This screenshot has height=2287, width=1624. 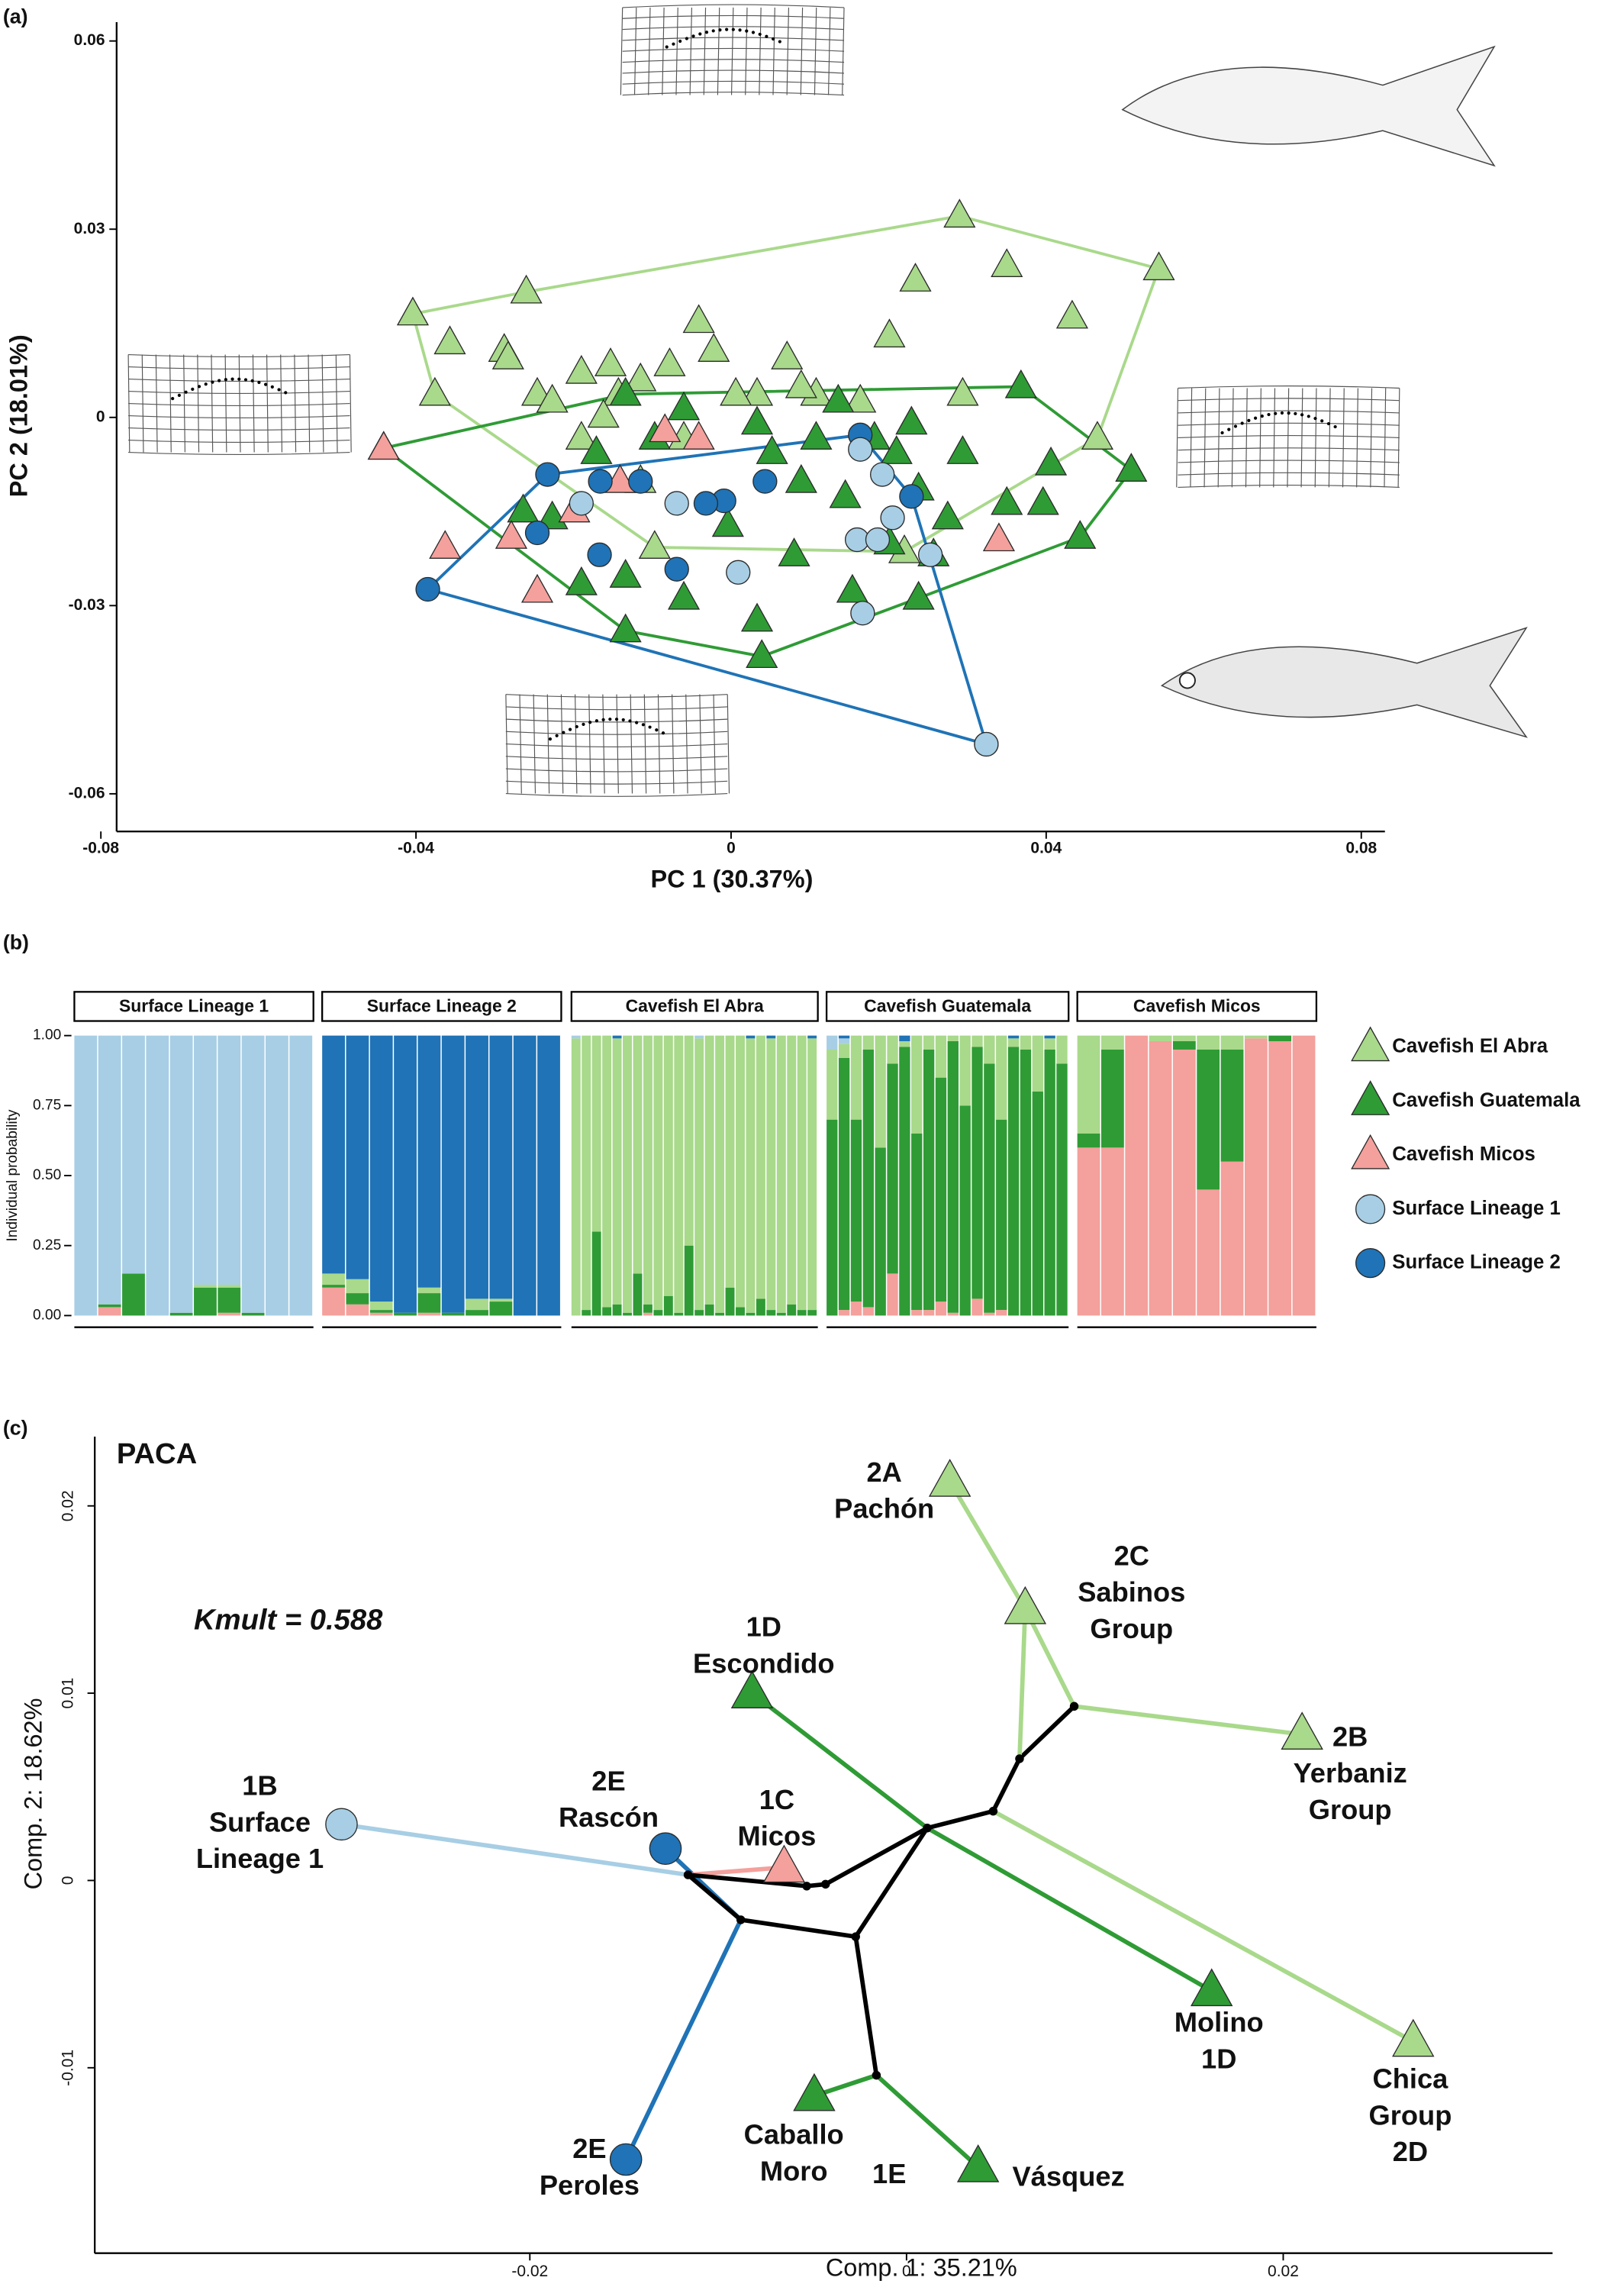 I want to click on panel-label: (b), so click(x=16, y=942).